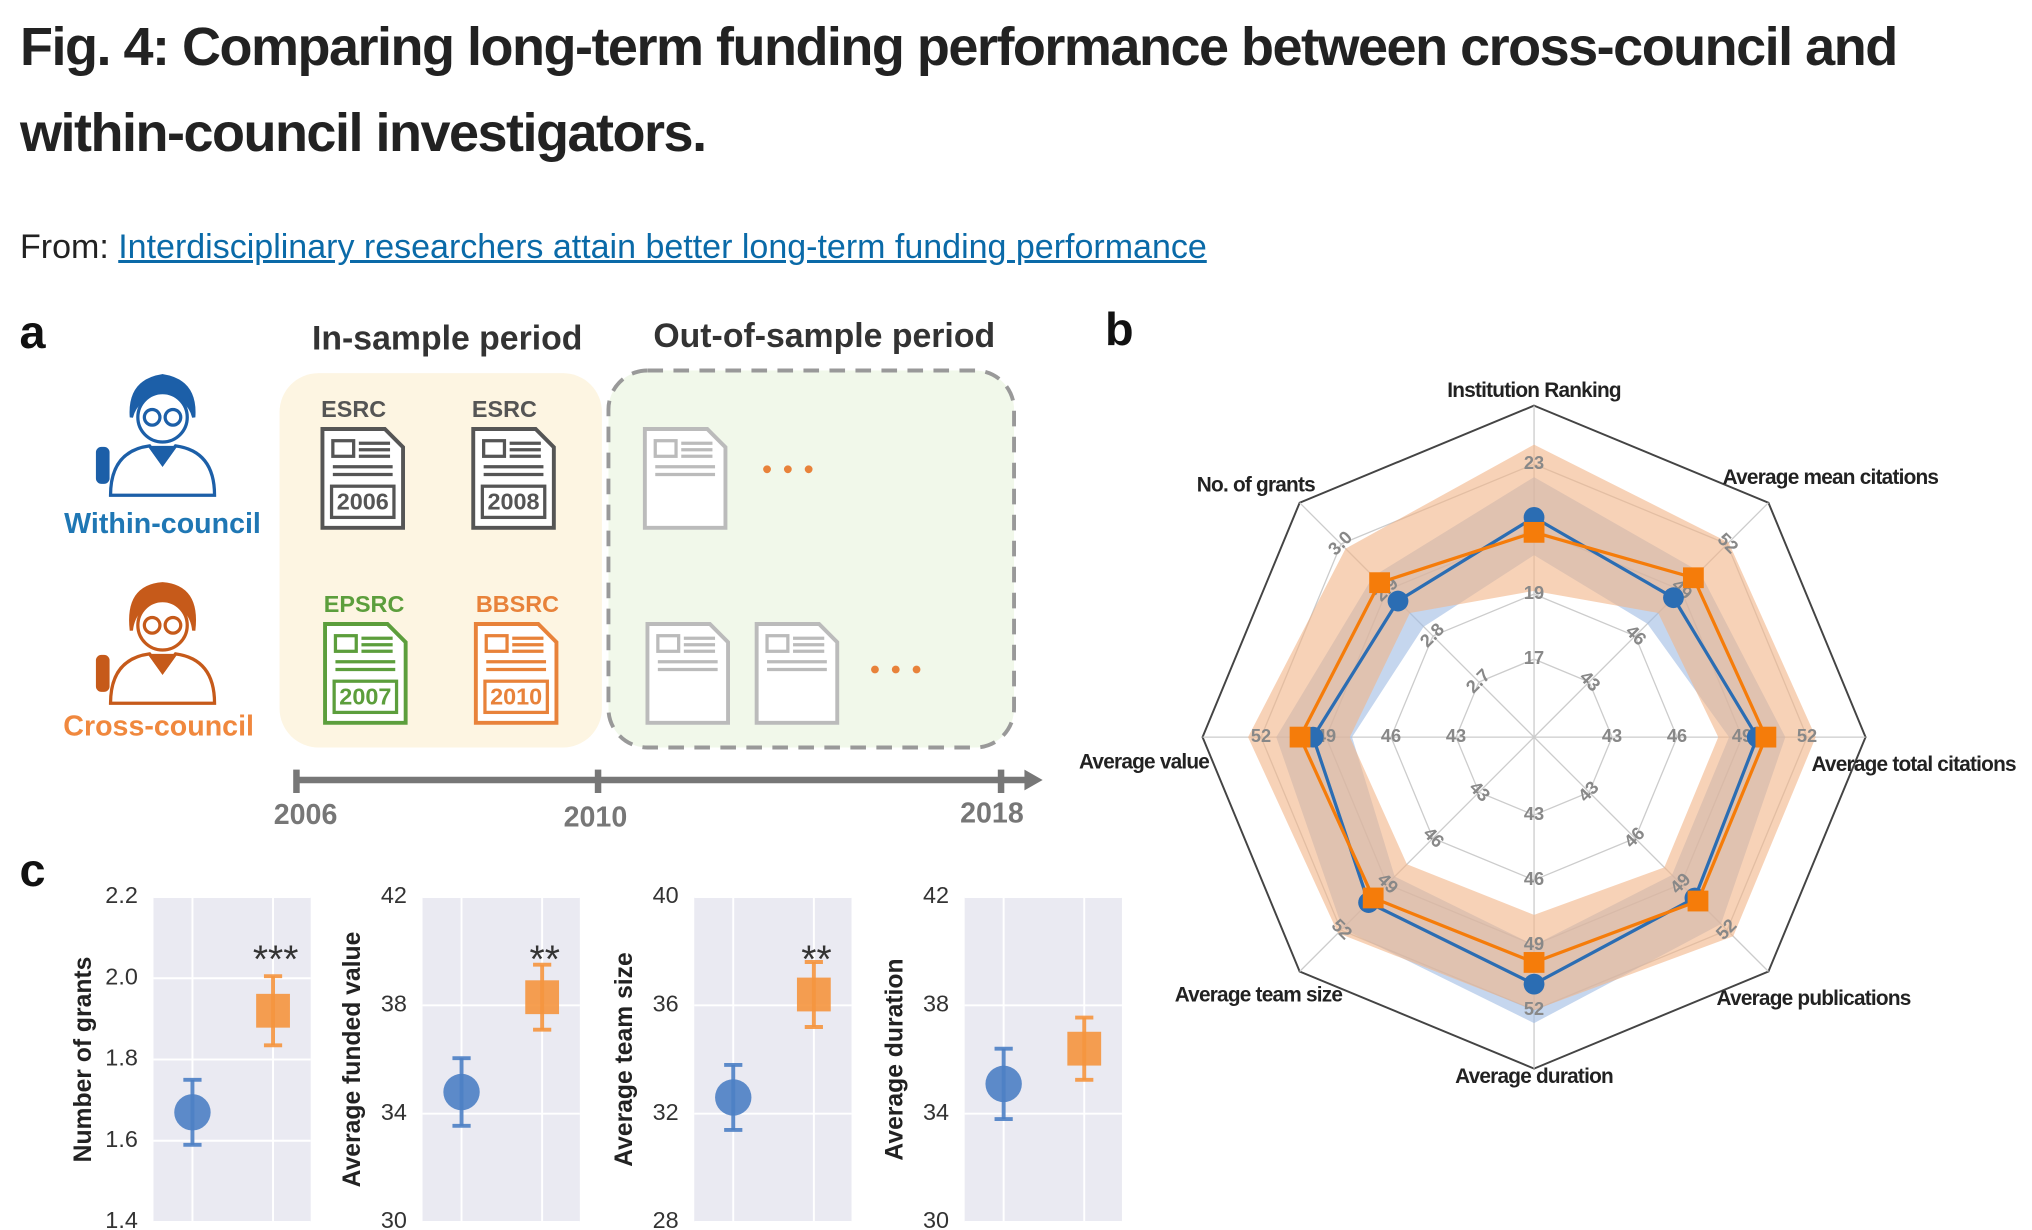  What do you see at coordinates (773, 1060) in the screenshot?
I see `plot-background` at bounding box center [773, 1060].